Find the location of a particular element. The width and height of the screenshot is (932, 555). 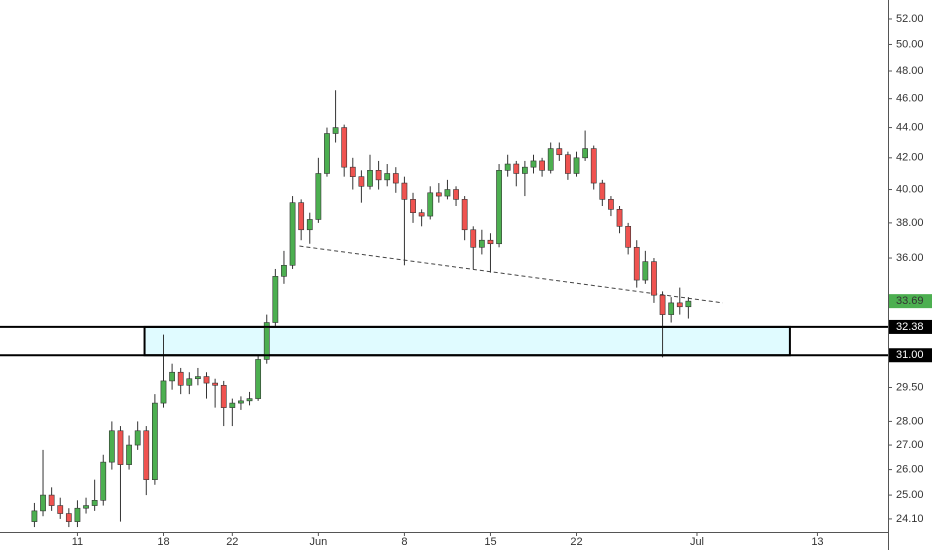

last-price-box is located at coordinates (910, 301).